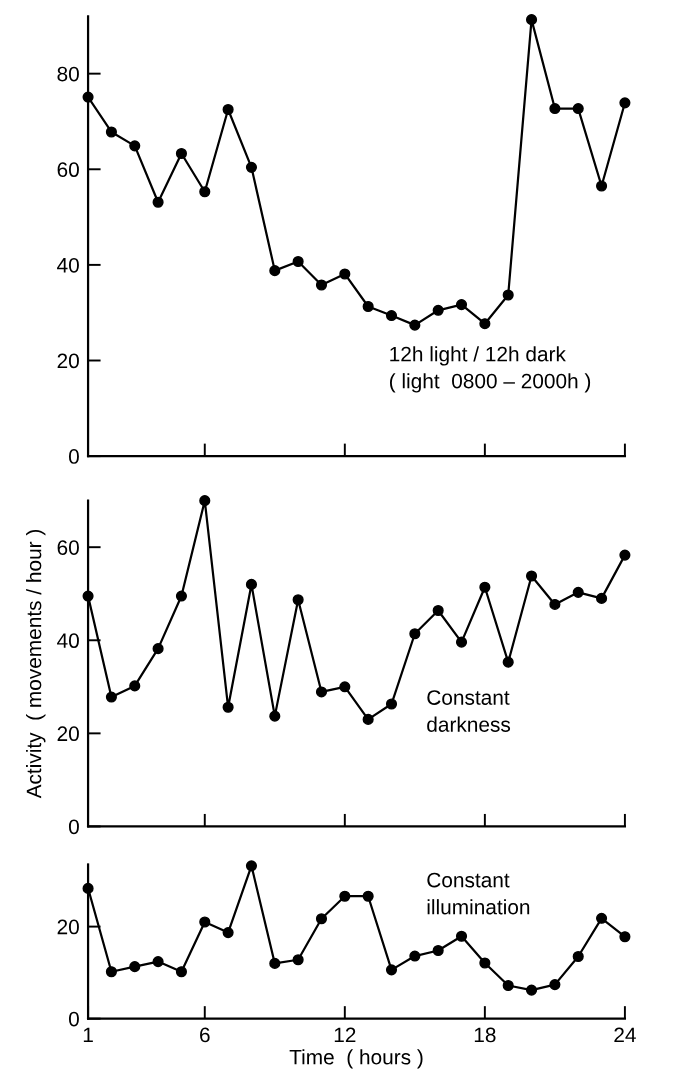  Describe the element at coordinates (490, 369) in the screenshot. I see `annotation: 12h light / 12h dark ( light 0800 – 2000h )` at that location.